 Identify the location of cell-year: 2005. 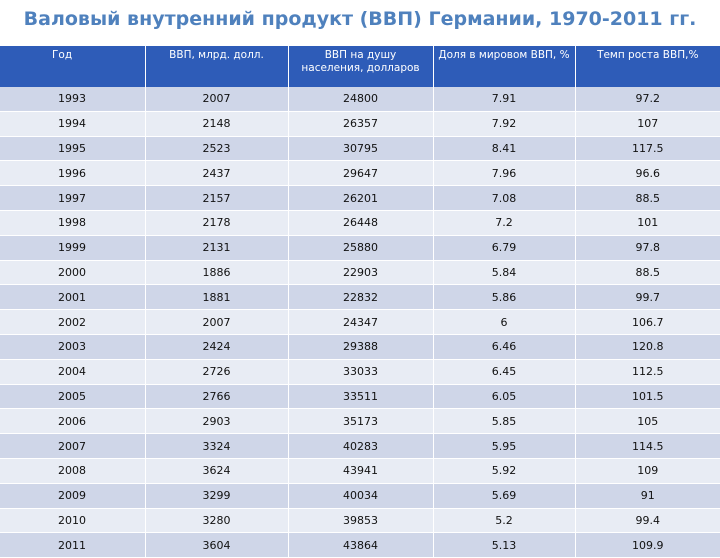
(73, 397).